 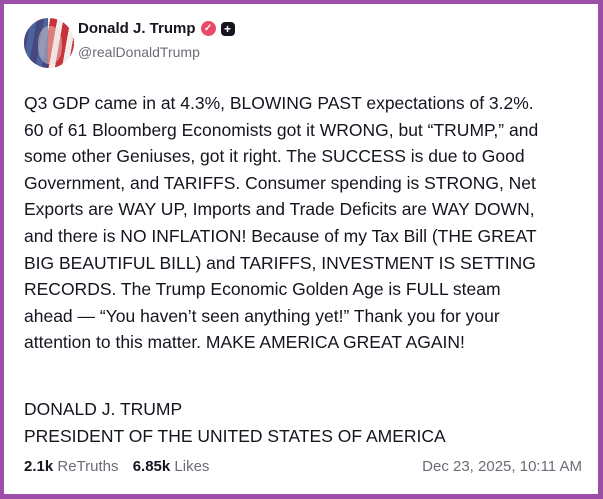 I want to click on retruths-label: ReTruths, so click(x=88, y=466).